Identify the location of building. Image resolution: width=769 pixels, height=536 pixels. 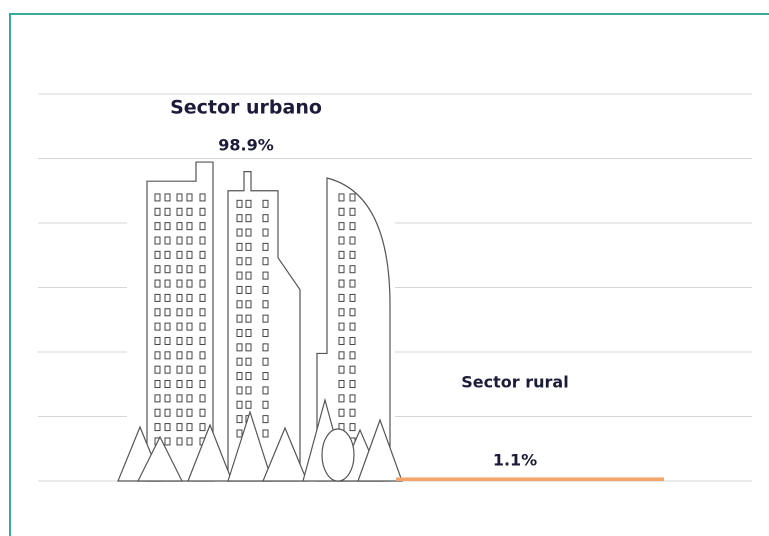
(180, 321).